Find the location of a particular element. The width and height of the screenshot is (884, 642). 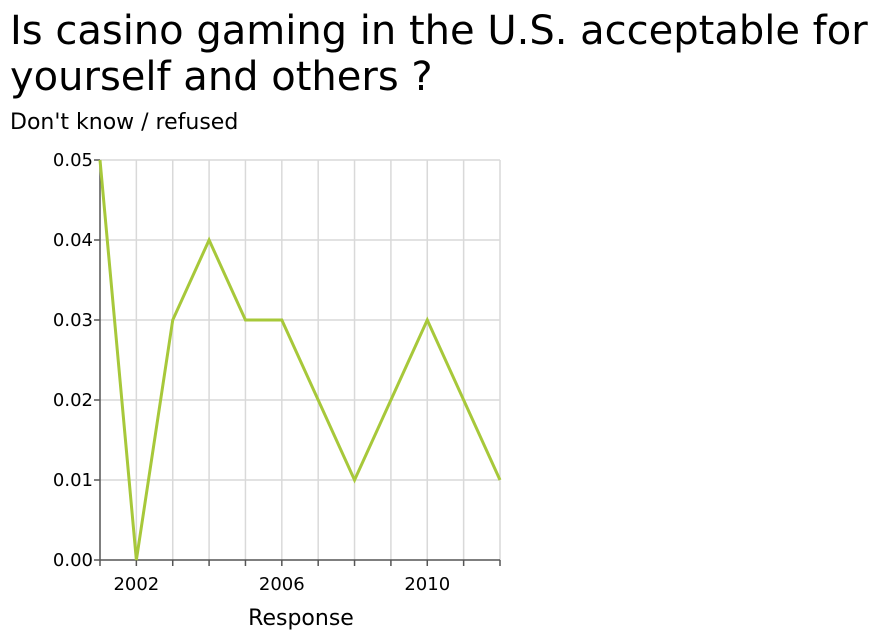

x-axis-label: Response is located at coordinates (301, 618).